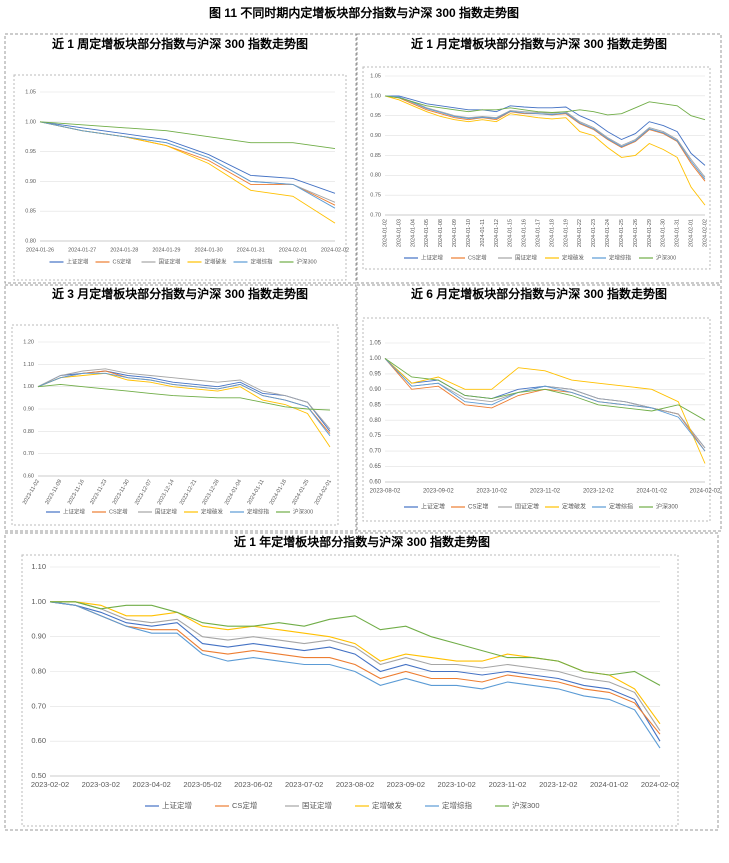 This screenshot has width=729, height=863. I want to click on x-tick-label: 2024-01-25, so click(622, 233).